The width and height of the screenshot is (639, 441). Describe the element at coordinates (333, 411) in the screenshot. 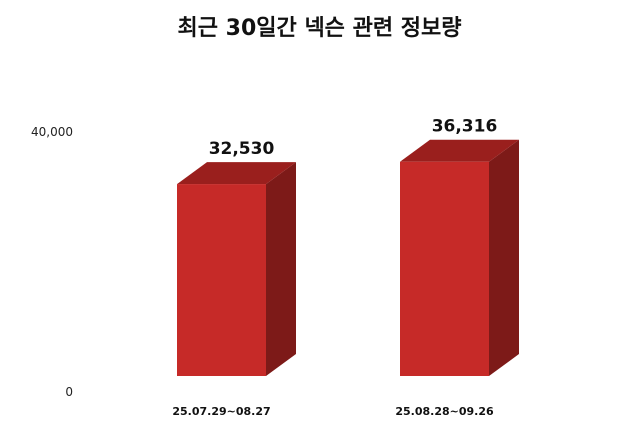

I see `category-labels: 25.07.29~08.27 25.08.28~09.26` at that location.